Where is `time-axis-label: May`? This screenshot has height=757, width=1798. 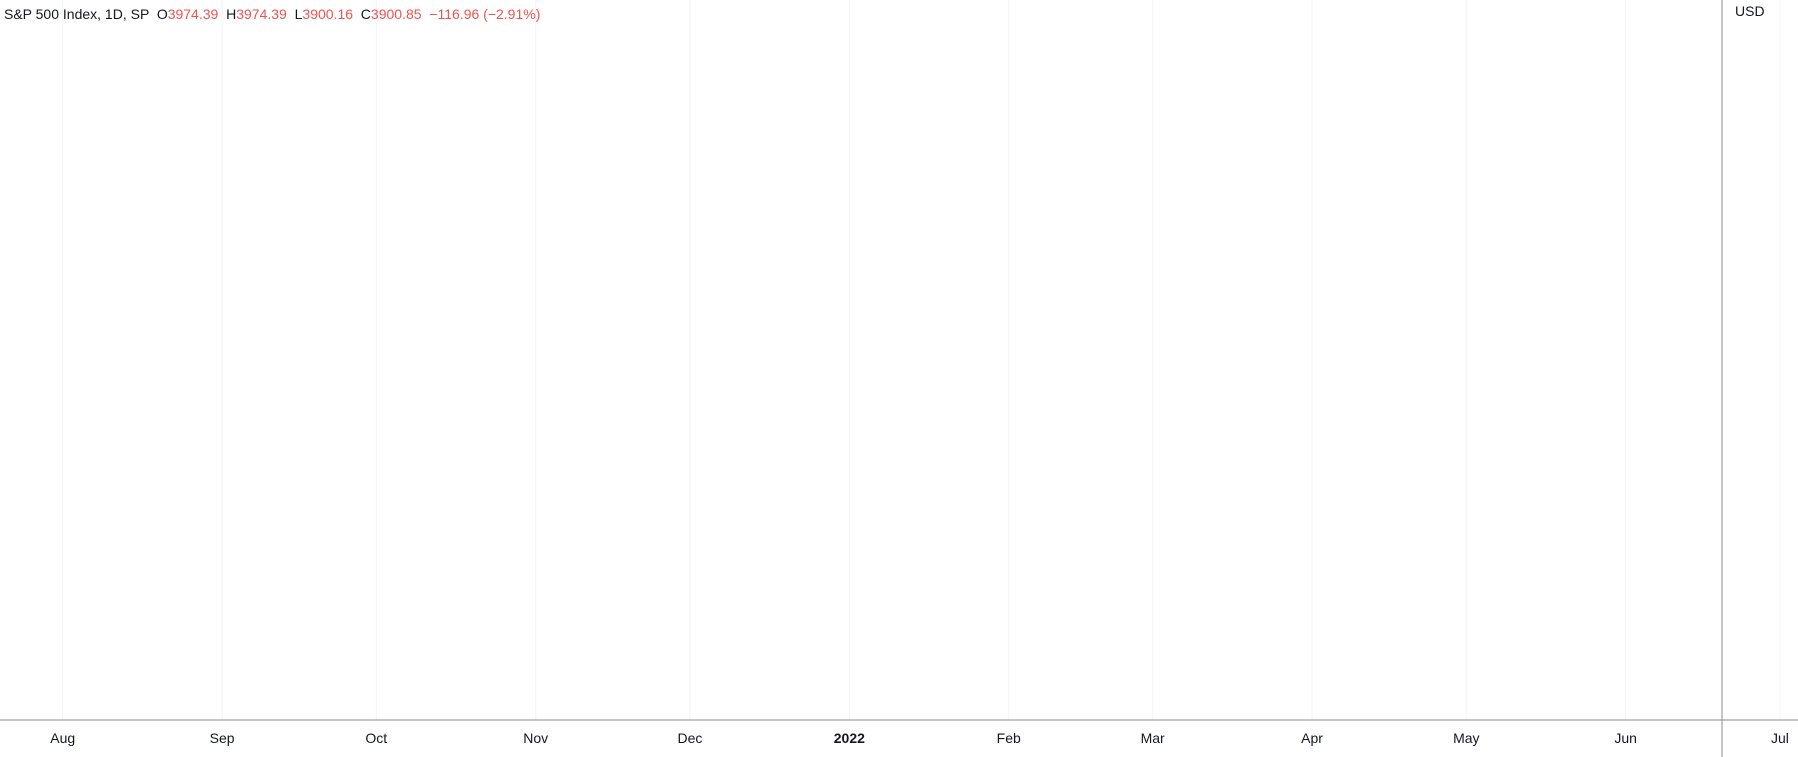 time-axis-label: May is located at coordinates (1466, 738).